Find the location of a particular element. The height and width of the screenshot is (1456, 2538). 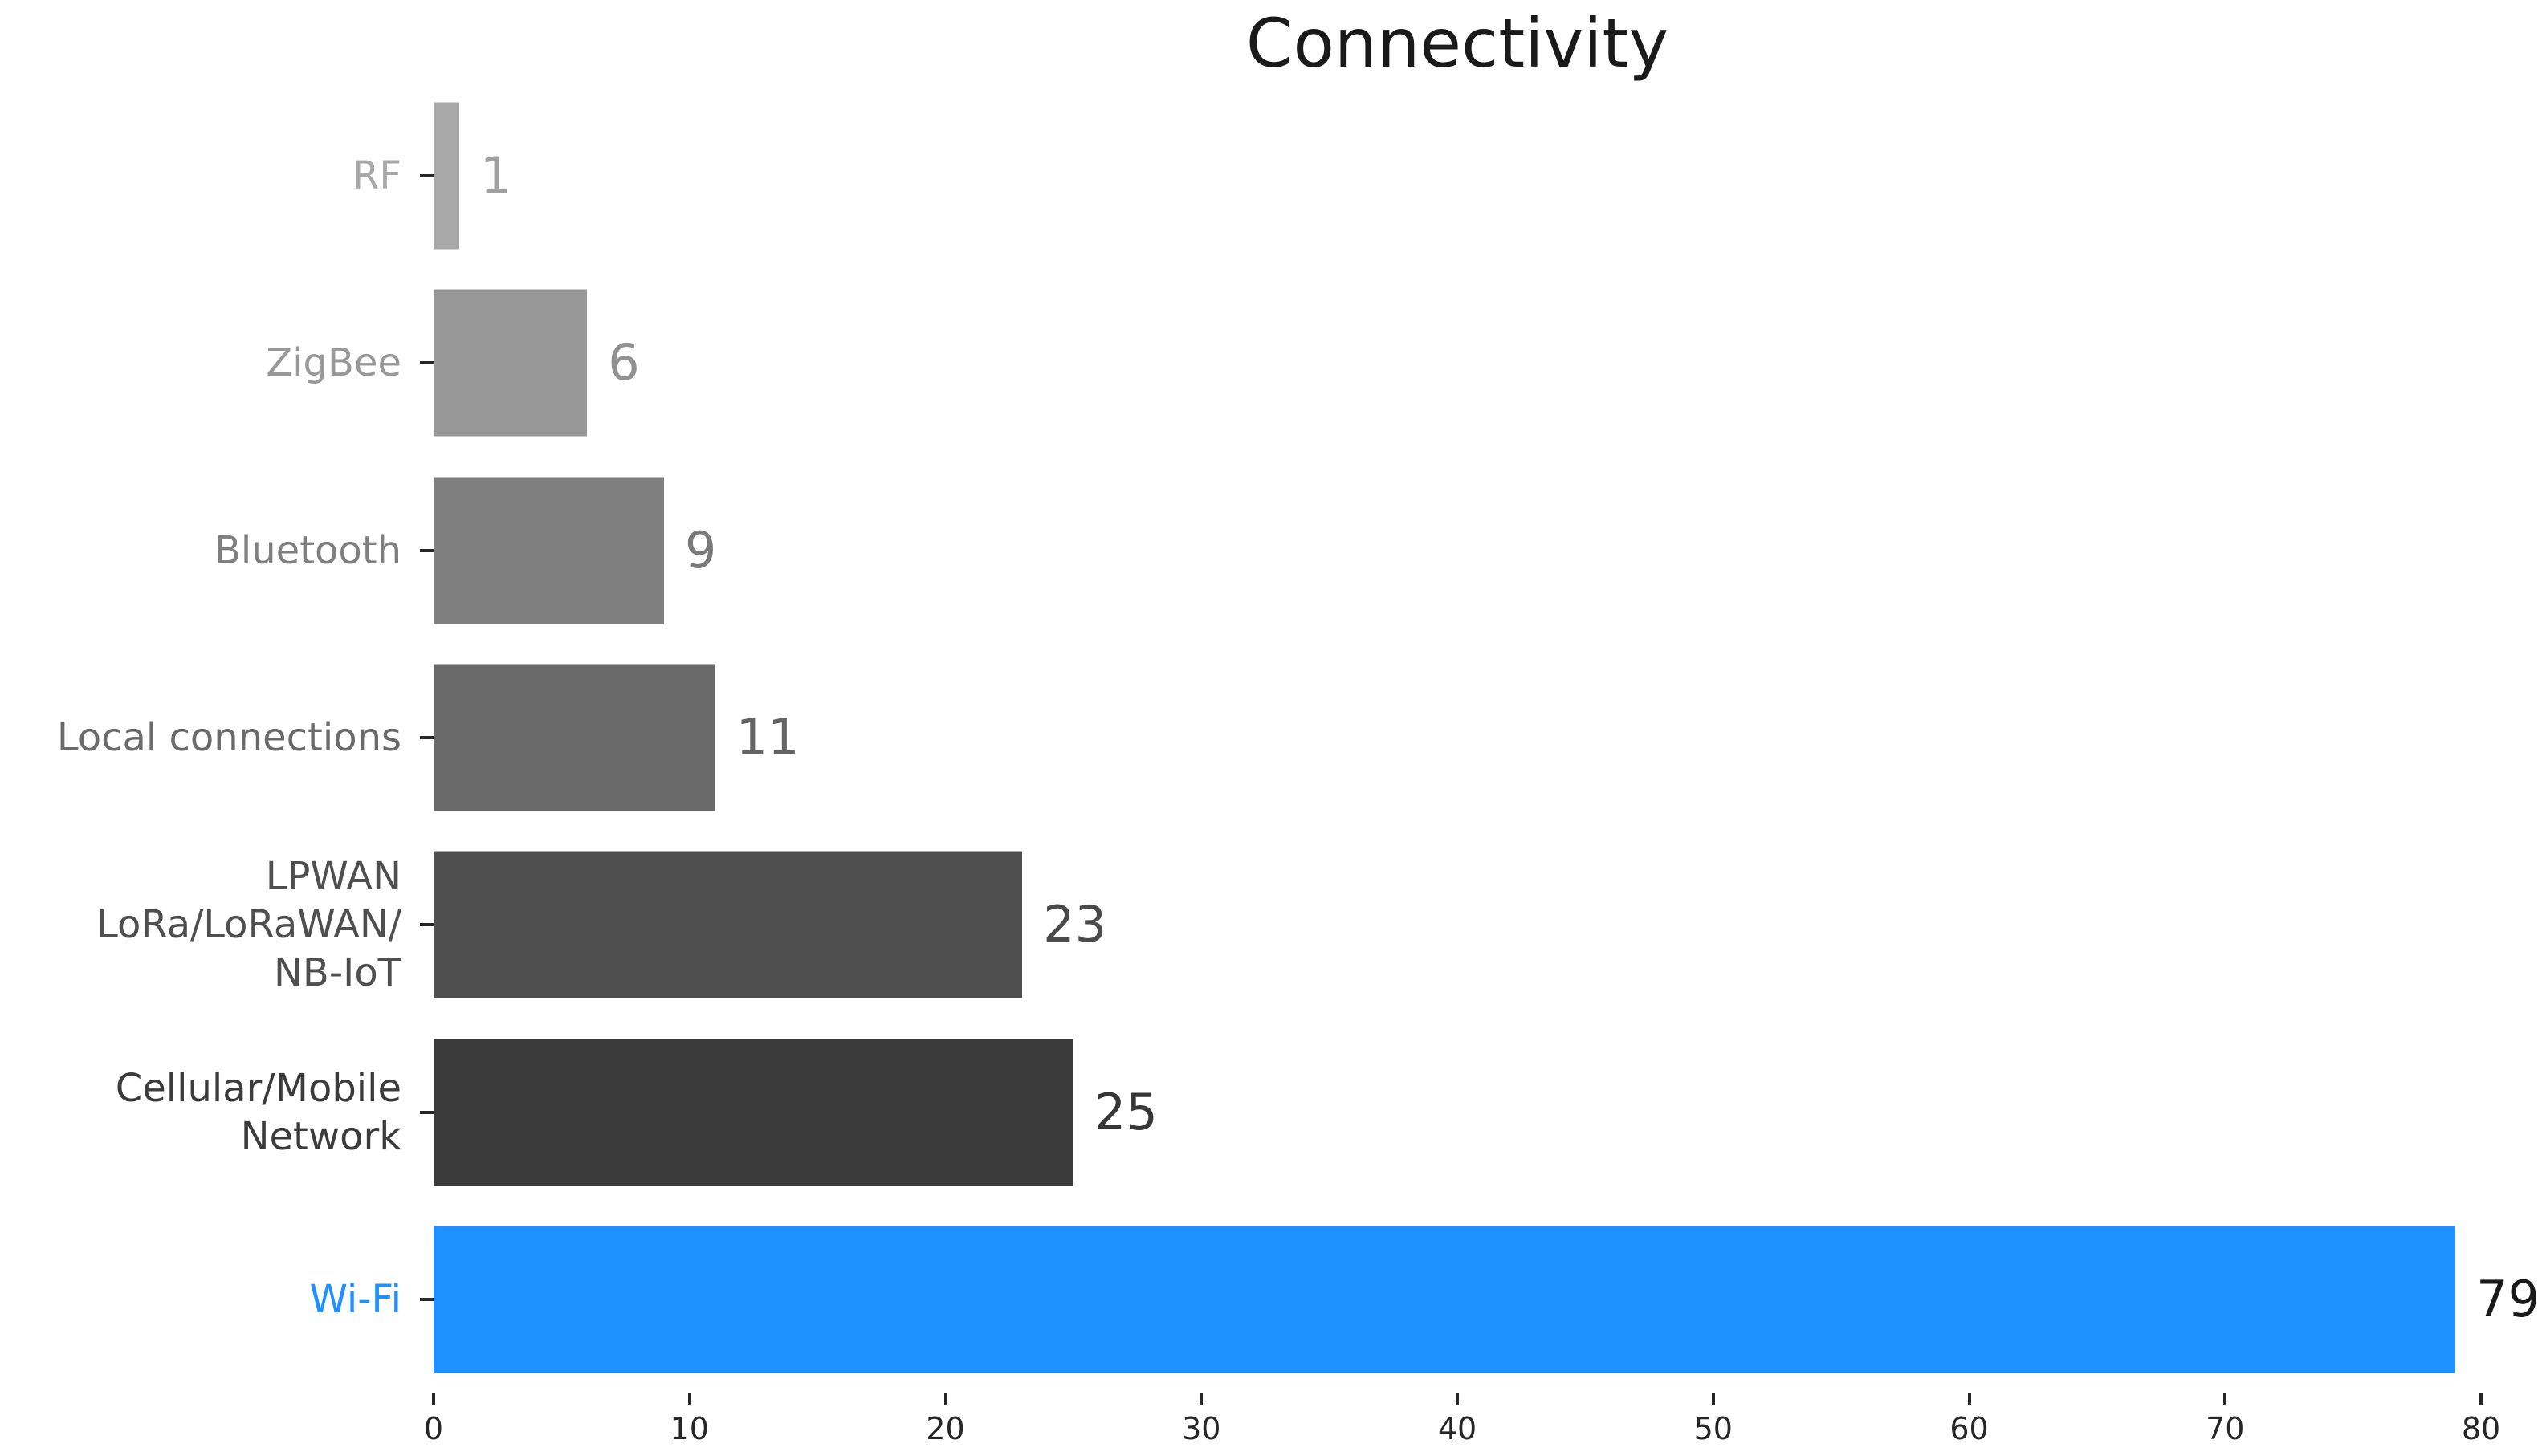

x-tick-label: 40 is located at coordinates (1457, 1428).